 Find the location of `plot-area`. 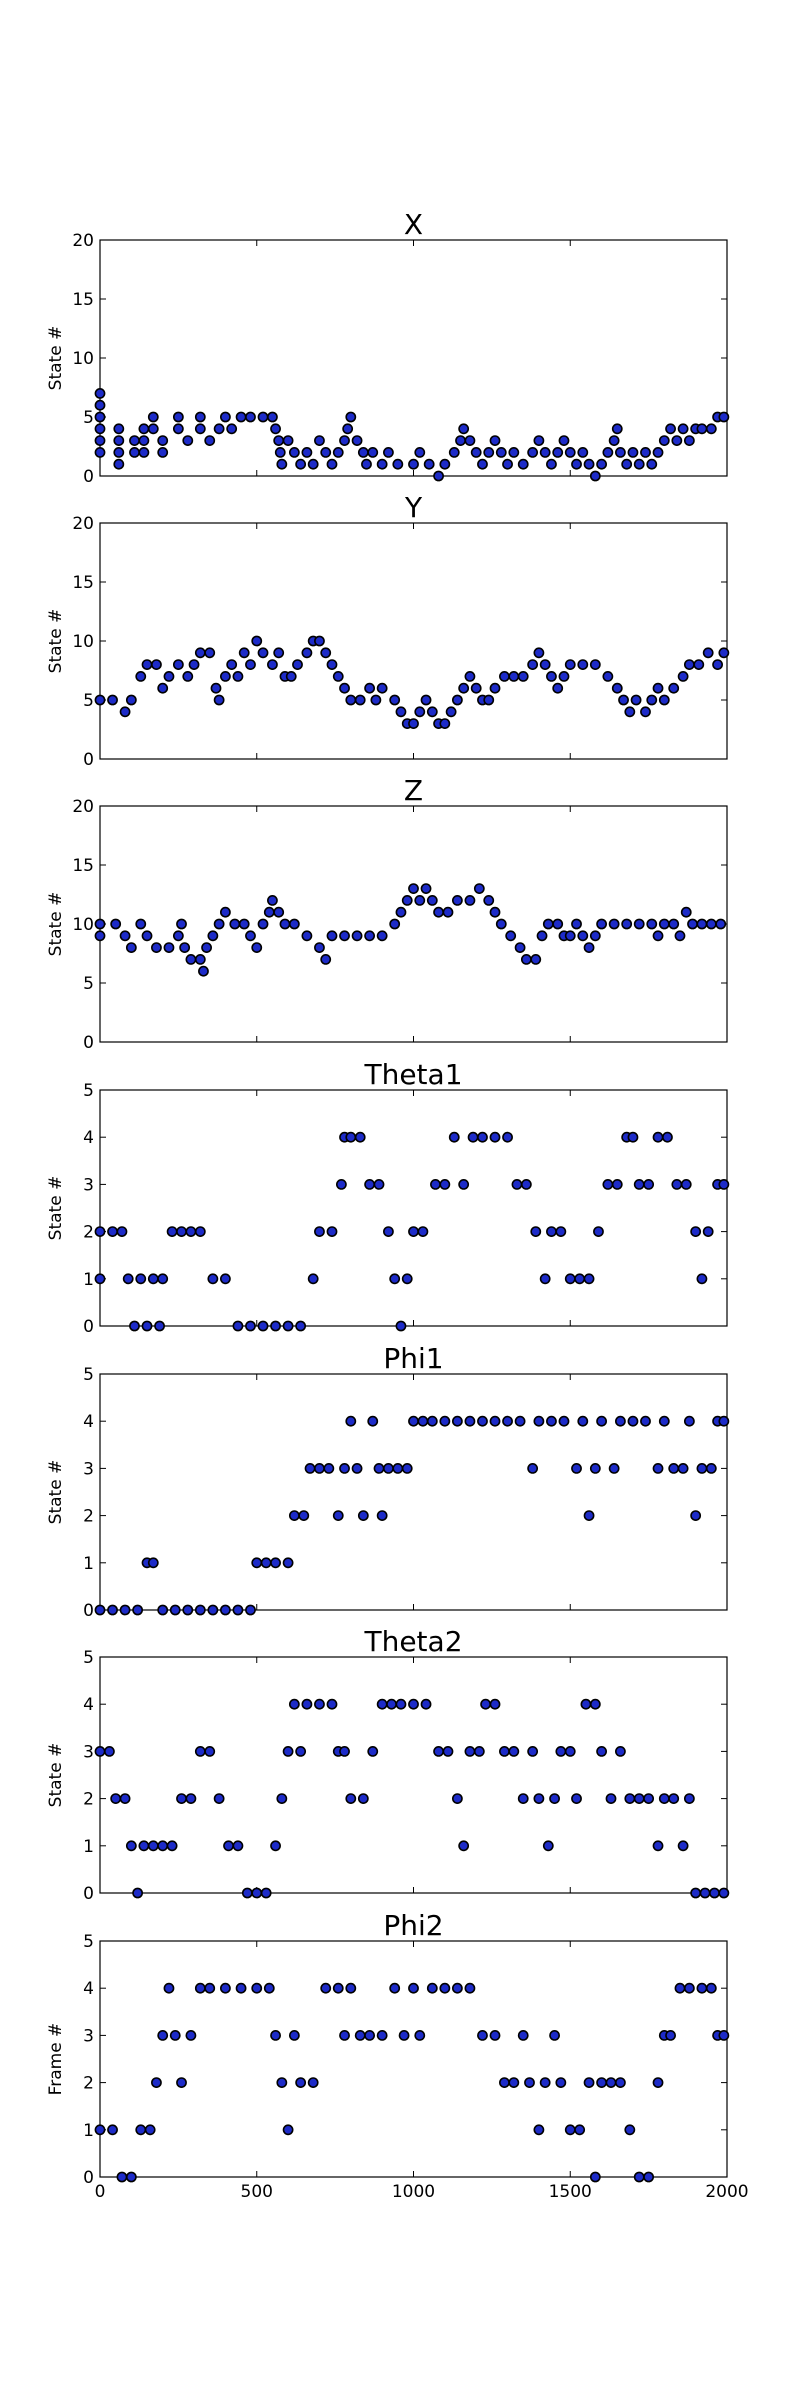

plot-area is located at coordinates (413, 924).